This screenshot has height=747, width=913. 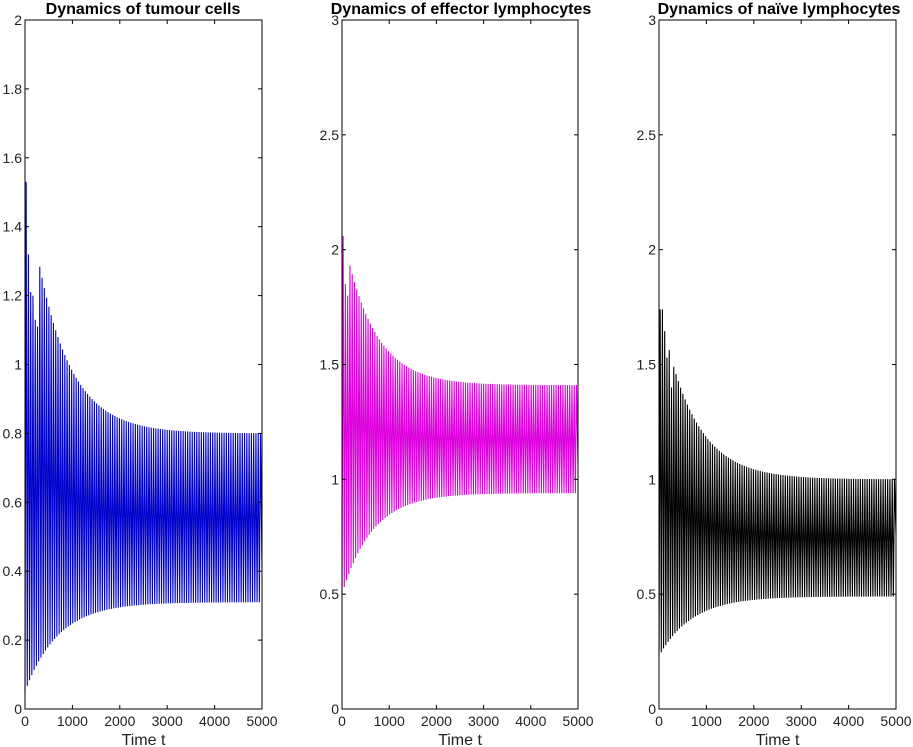 What do you see at coordinates (330, 594) in the screenshot?
I see `effector-lymphocytes-y-tick-label: 0.5` at bounding box center [330, 594].